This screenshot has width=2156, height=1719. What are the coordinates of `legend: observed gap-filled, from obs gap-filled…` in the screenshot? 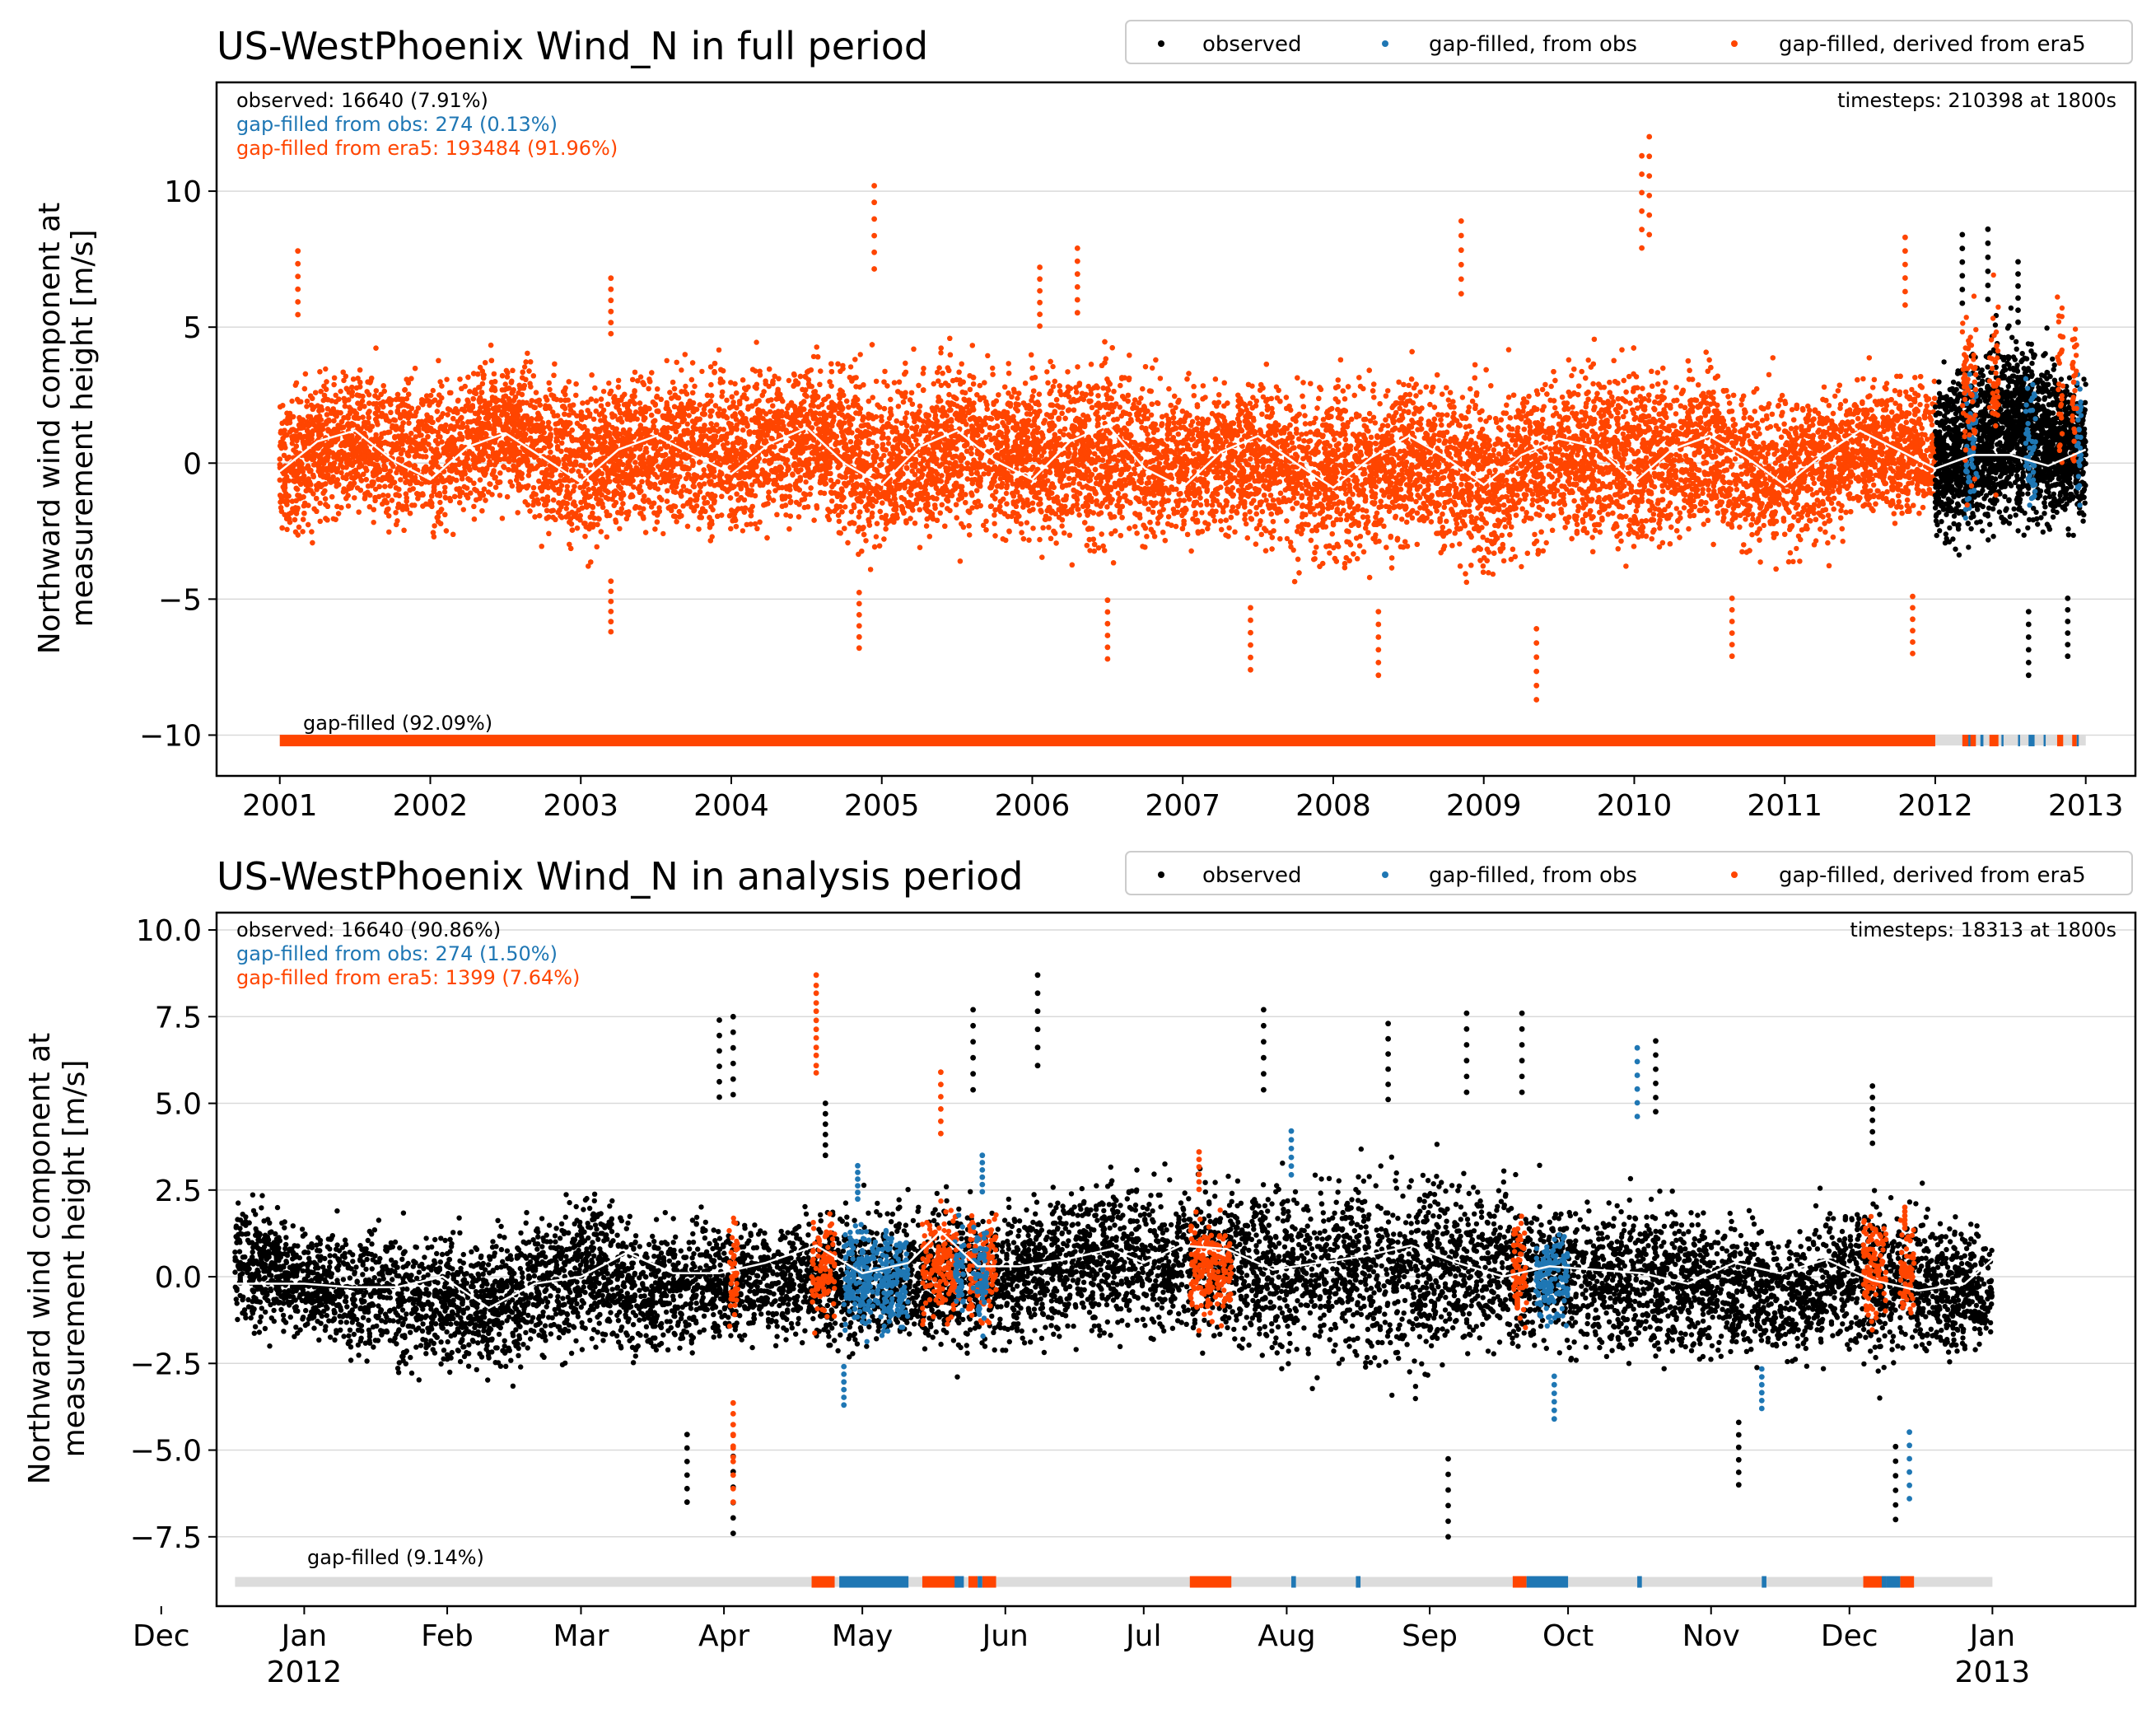 It's located at (1629, 42).